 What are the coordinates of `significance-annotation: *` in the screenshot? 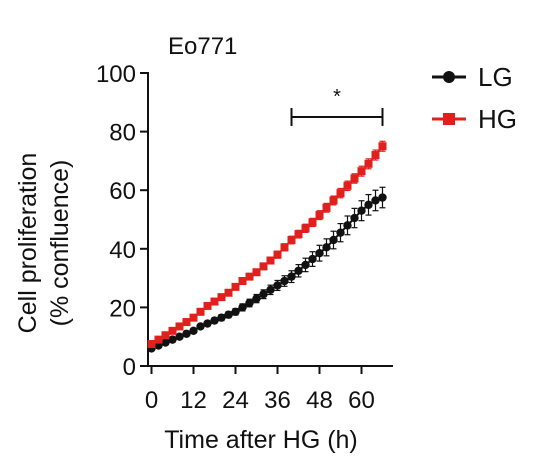 It's located at (337, 106).